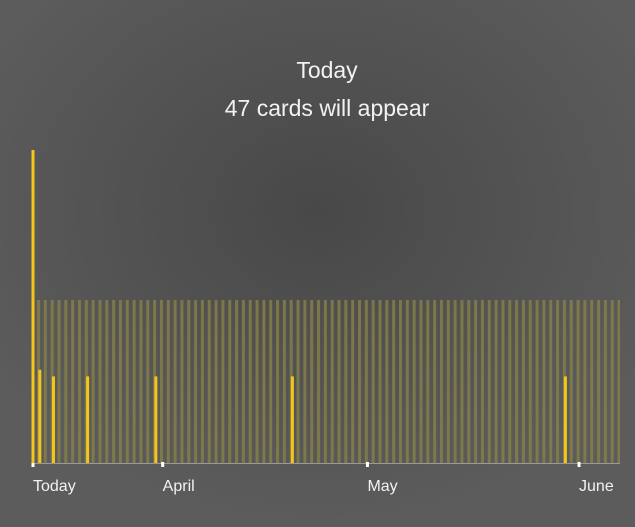  Describe the element at coordinates (327, 70) in the screenshot. I see `chart-title: Today` at that location.